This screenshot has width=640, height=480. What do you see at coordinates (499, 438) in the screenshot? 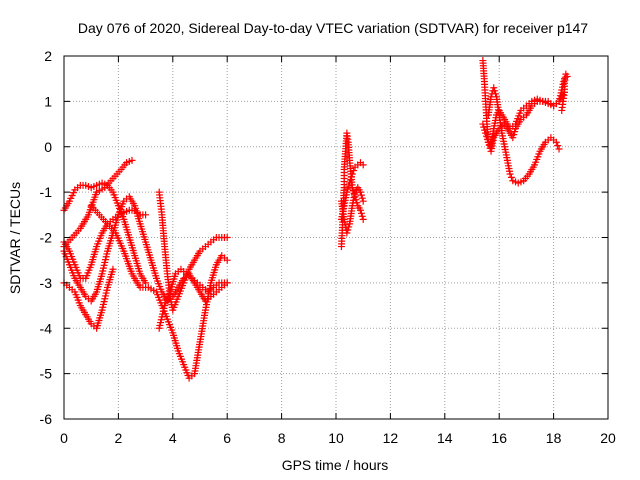
I see `x-tick-label: 16` at bounding box center [499, 438].